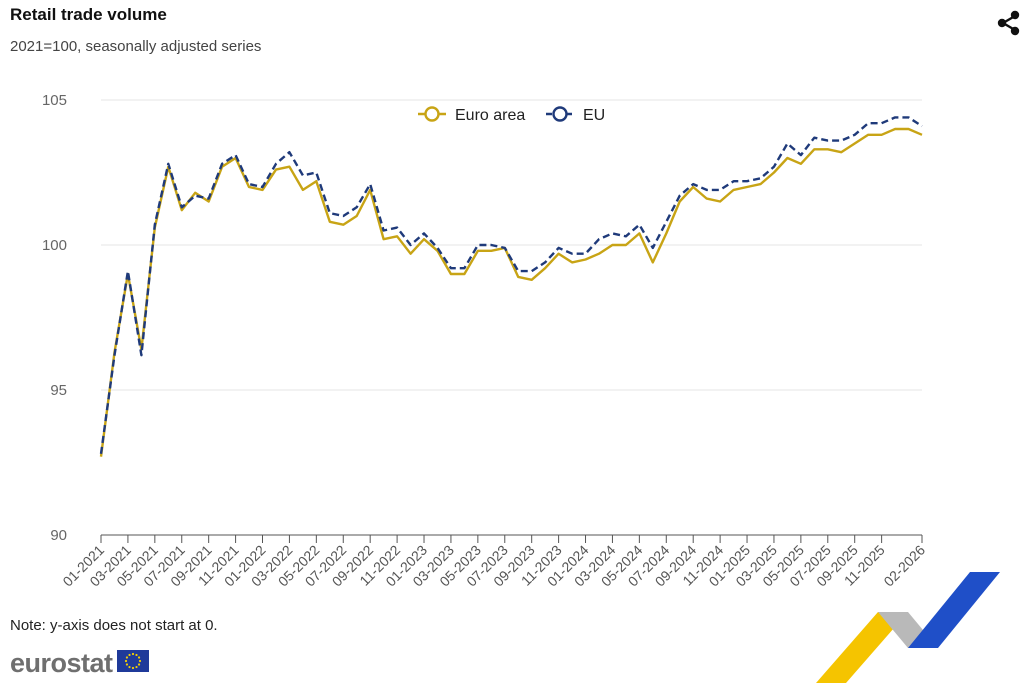 The height and width of the screenshot is (683, 1024). Describe the element at coordinates (61, 663) in the screenshot. I see `logo-text: eurostat` at that location.